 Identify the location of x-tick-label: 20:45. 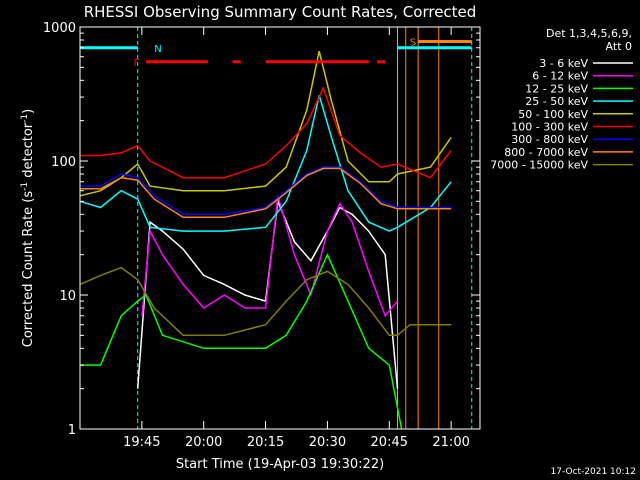
(389, 442).